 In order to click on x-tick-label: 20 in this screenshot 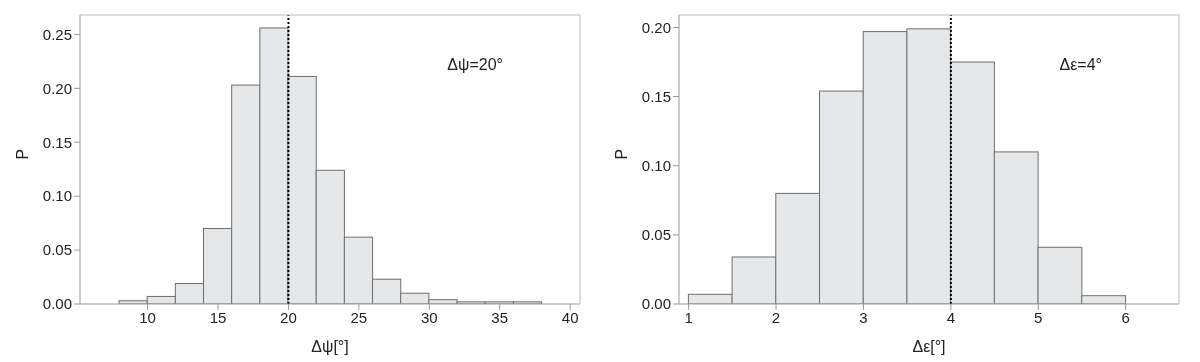, I will do `click(288, 317)`.